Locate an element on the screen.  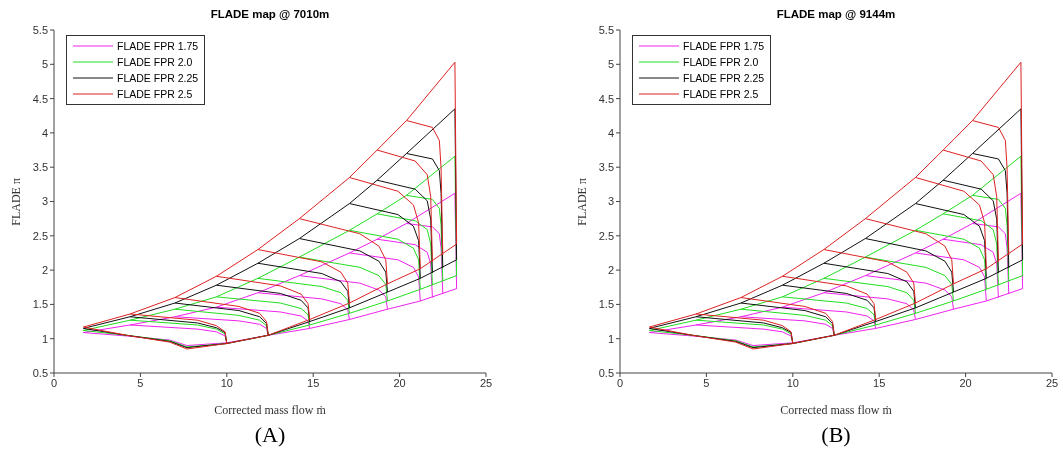
chart-title: FLADE map @ 9144m is located at coordinates (836, 14).